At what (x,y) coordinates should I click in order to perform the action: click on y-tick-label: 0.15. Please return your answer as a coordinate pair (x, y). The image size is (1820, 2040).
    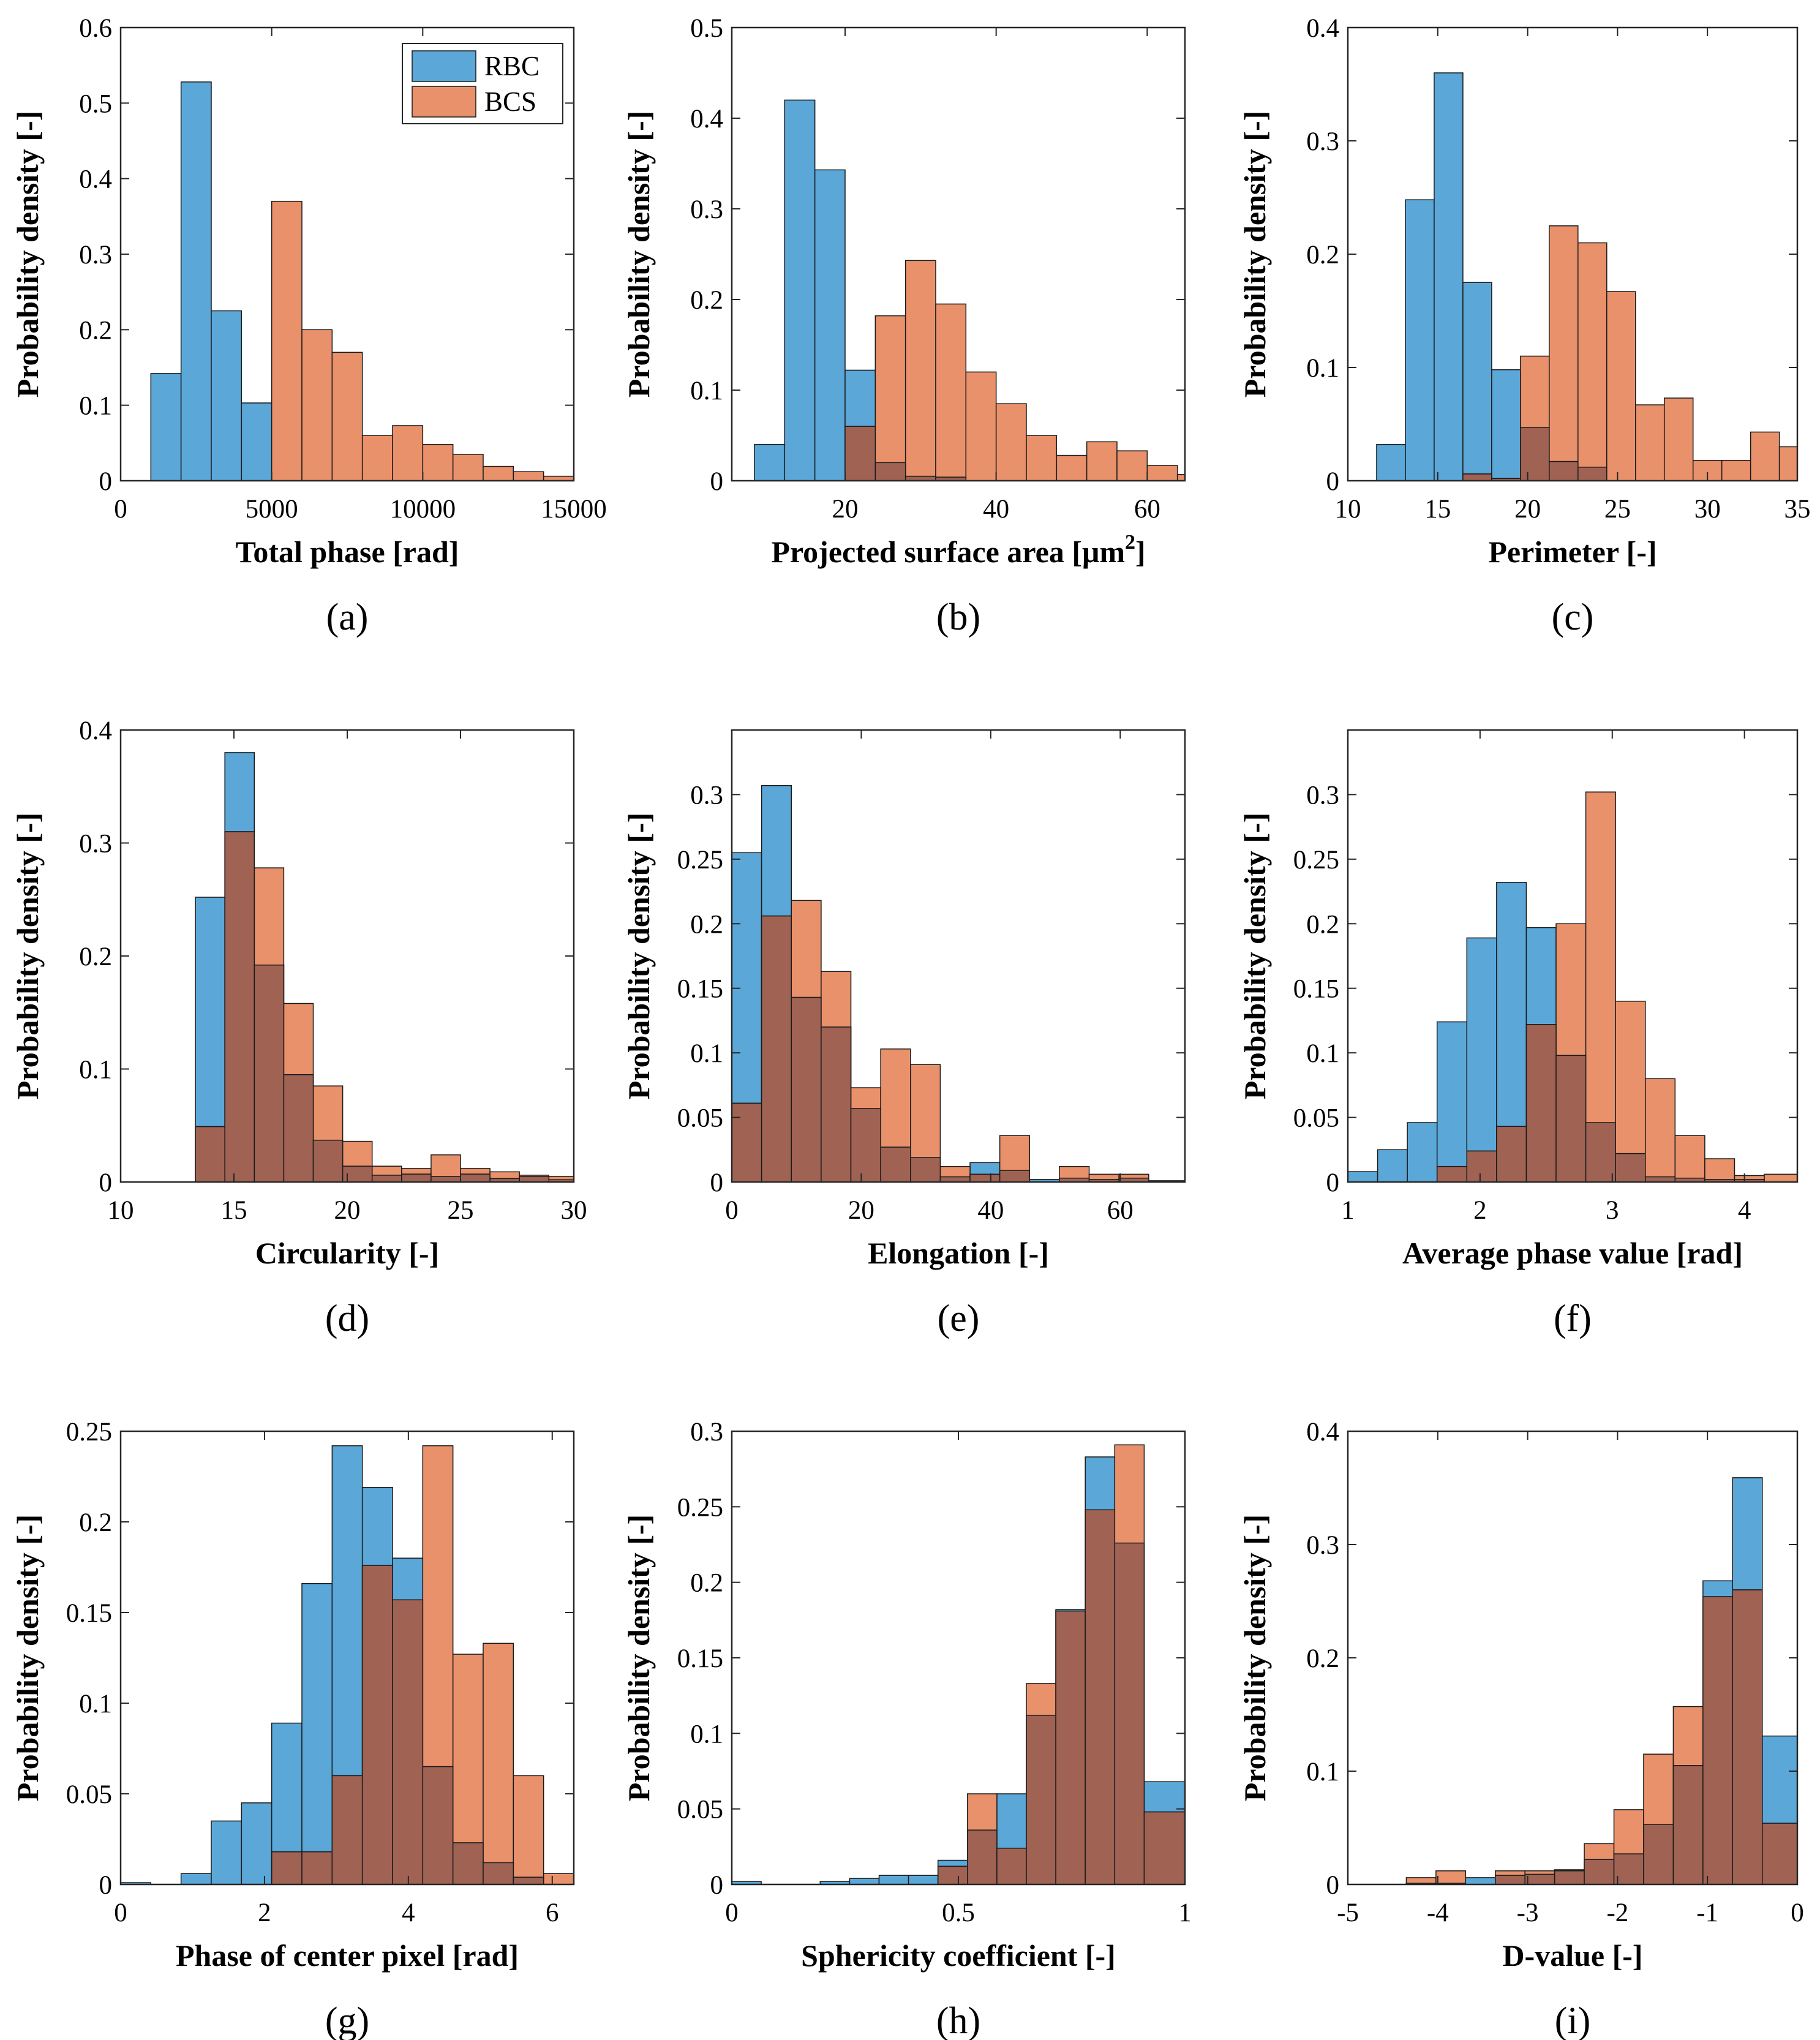
    Looking at the image, I should click on (89, 1613).